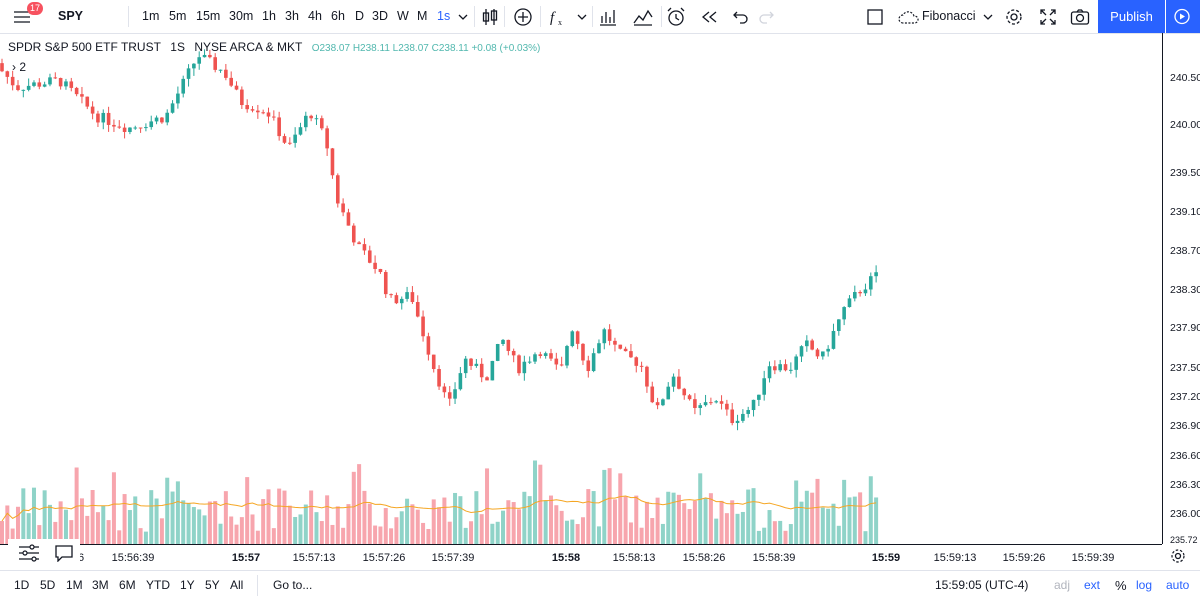 This screenshot has height=600, width=1200. Describe the element at coordinates (1178, 585) in the screenshot. I see `auto-toggle: auto` at that location.